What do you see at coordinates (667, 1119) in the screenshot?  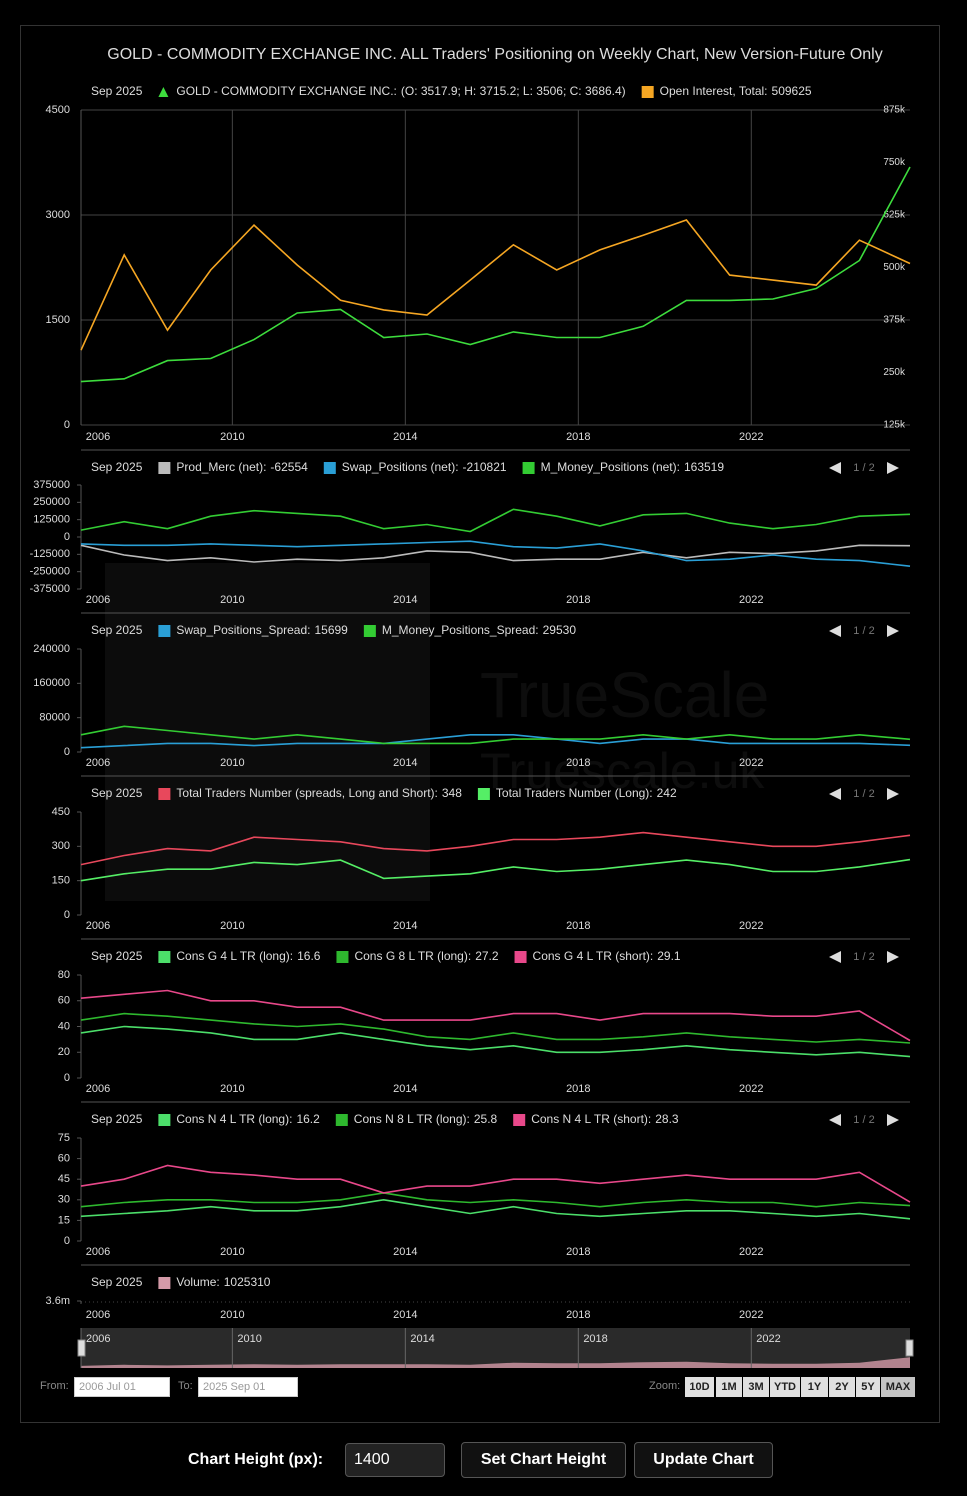 I see `legend-value: 28.3` at bounding box center [667, 1119].